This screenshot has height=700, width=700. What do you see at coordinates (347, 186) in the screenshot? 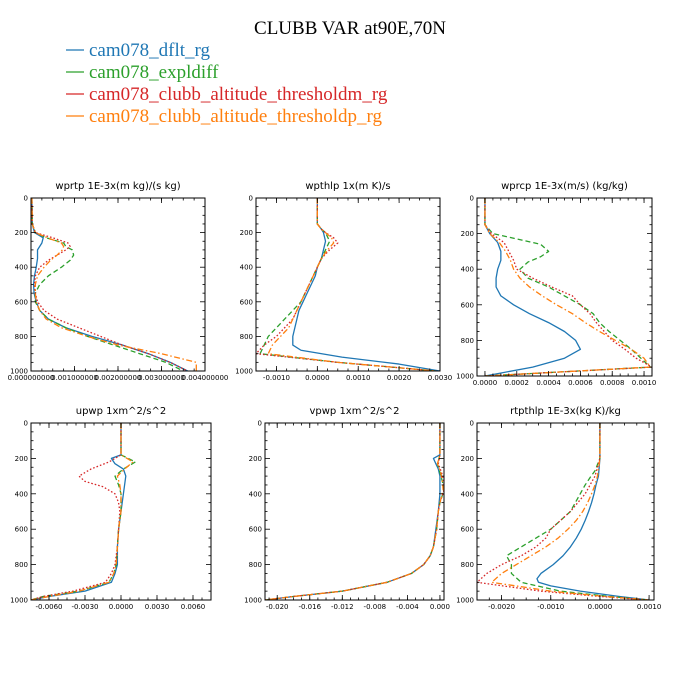
I see `panel-title: wpthlp 1x(m K)/s` at bounding box center [347, 186].